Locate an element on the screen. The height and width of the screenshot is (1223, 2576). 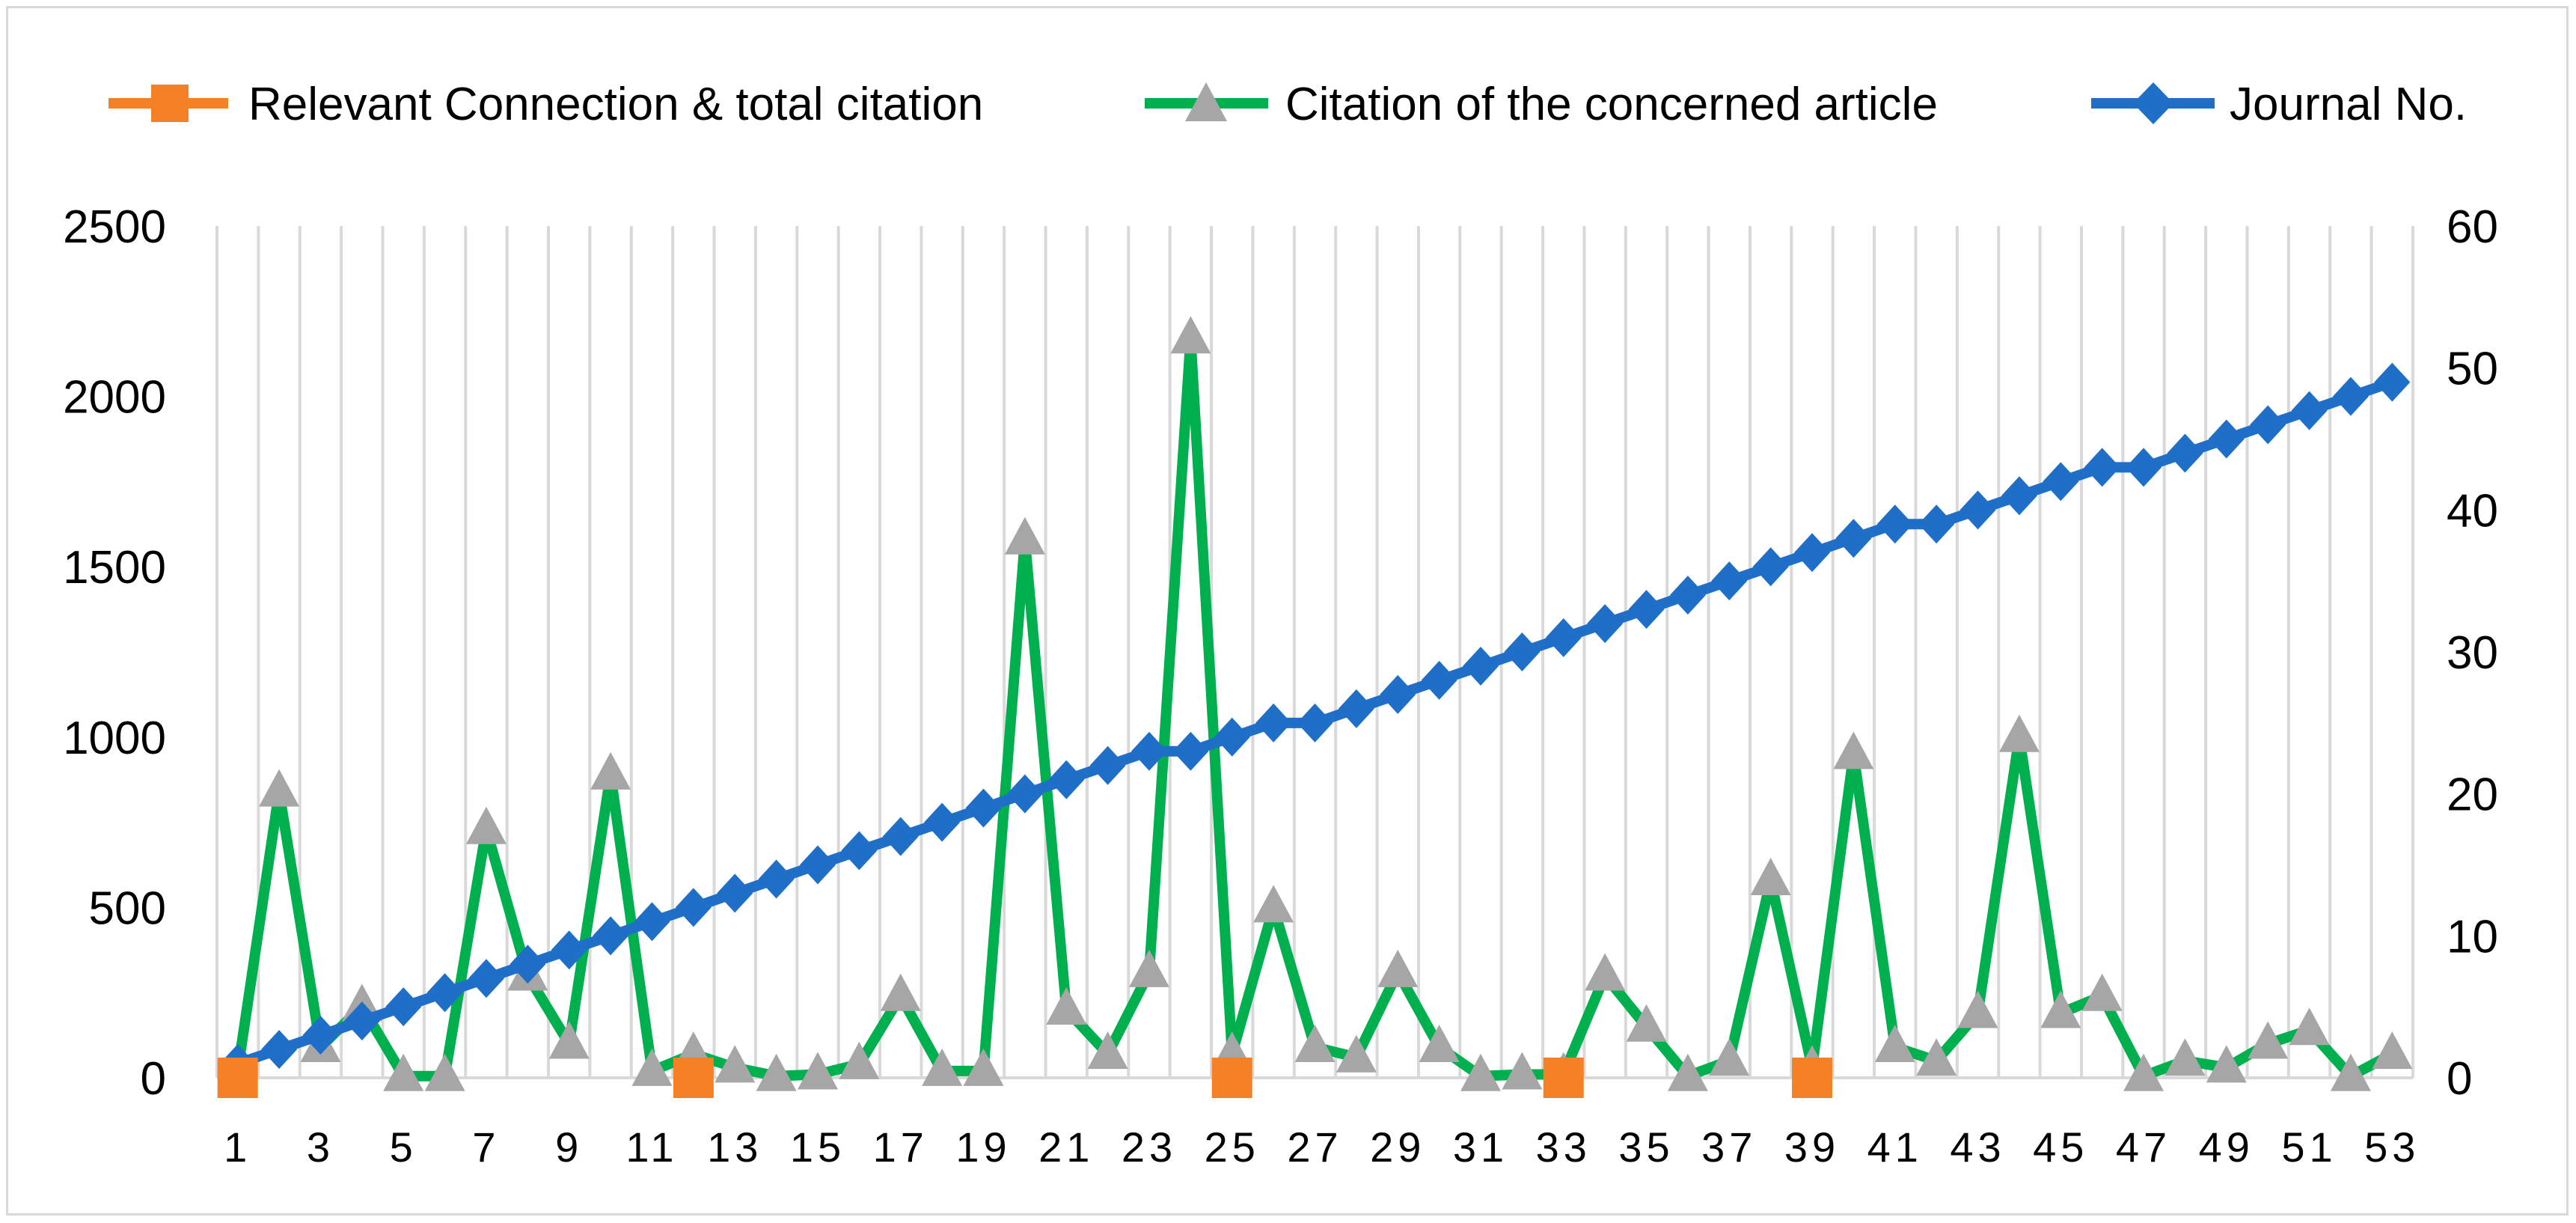
x-tick-label: 41 is located at coordinates (1895, 1147).